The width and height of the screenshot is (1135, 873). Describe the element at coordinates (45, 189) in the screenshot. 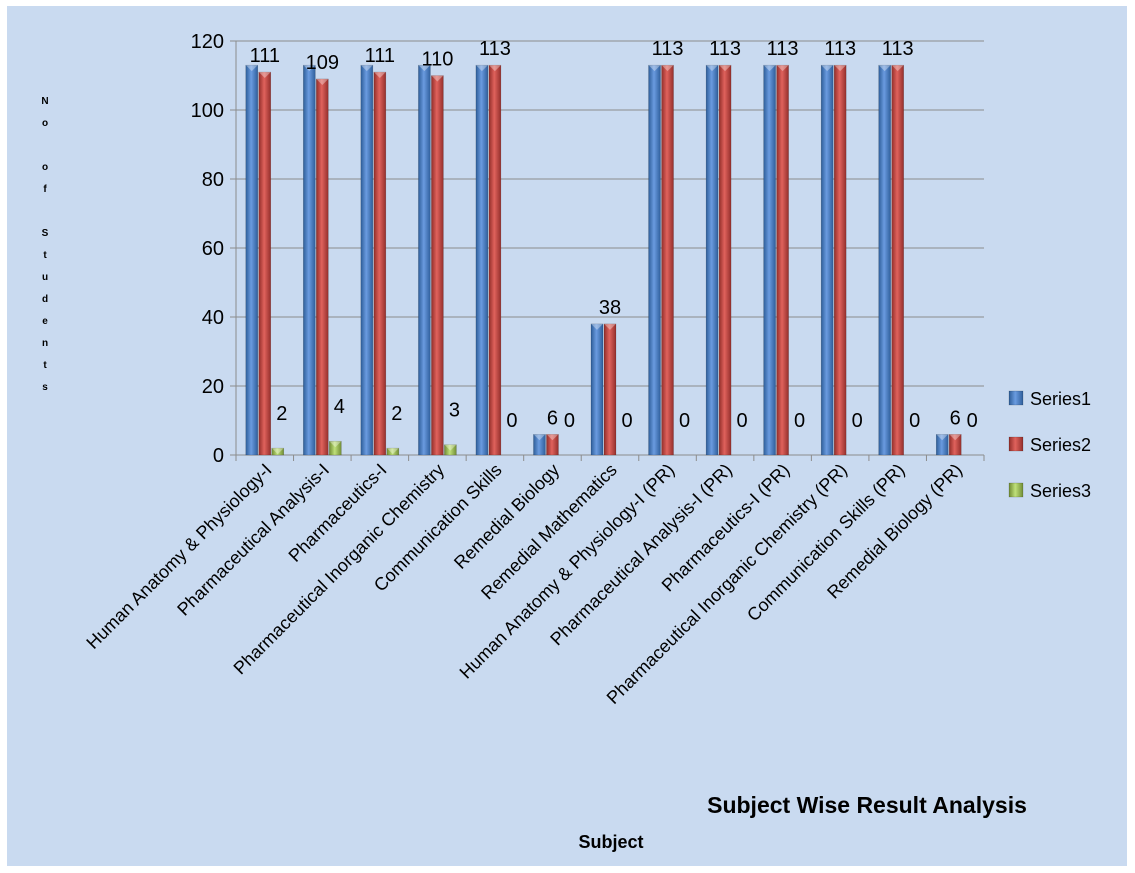

I see `y-axis-label-char: f` at that location.